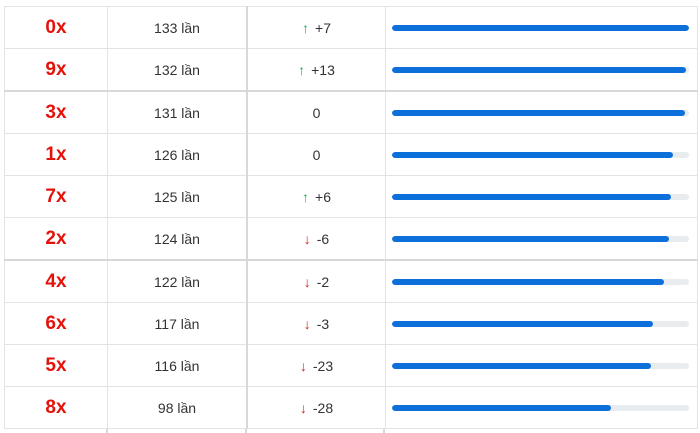  I want to click on number-label: 1x, so click(56, 154).